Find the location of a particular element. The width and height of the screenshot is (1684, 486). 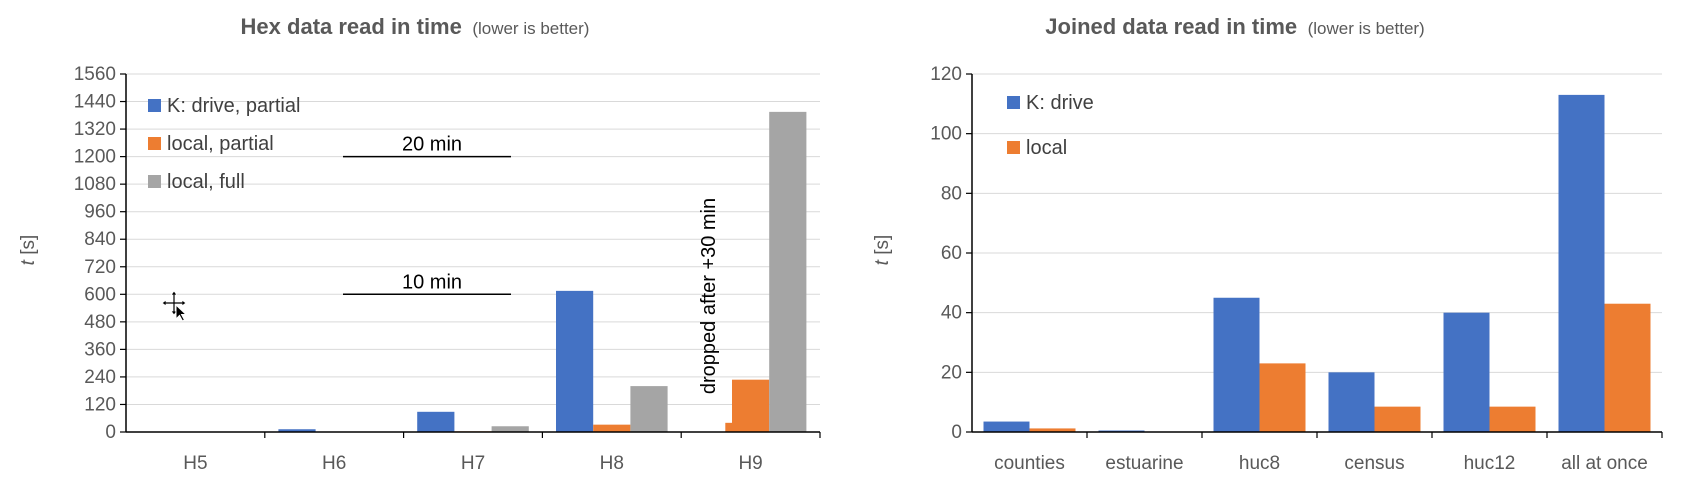

chart1-ytick-label: 720 is located at coordinates (100, 267).